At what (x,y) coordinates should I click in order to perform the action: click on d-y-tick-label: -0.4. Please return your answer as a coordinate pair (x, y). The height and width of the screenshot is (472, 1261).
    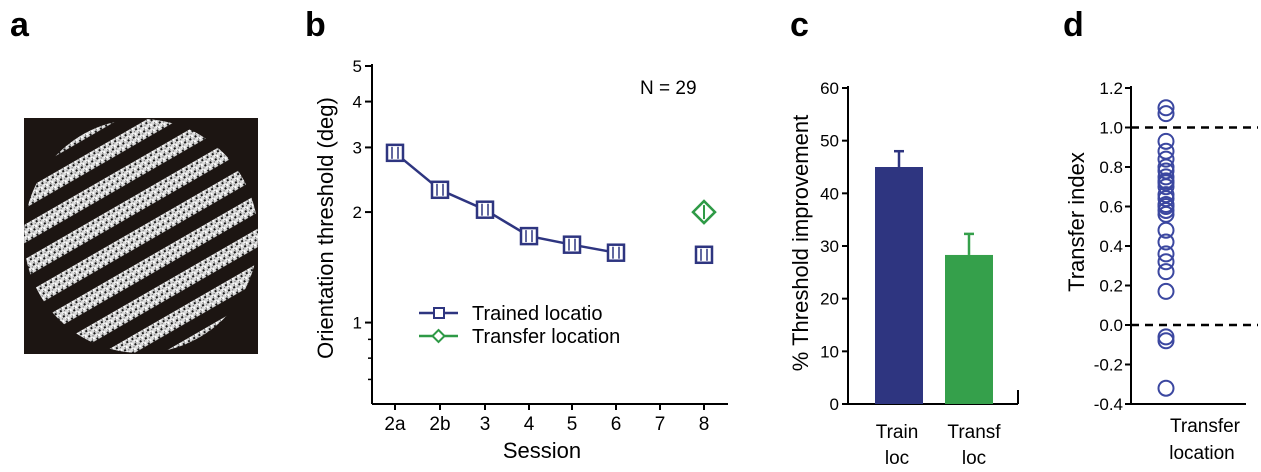
    Looking at the image, I should click on (1108, 404).